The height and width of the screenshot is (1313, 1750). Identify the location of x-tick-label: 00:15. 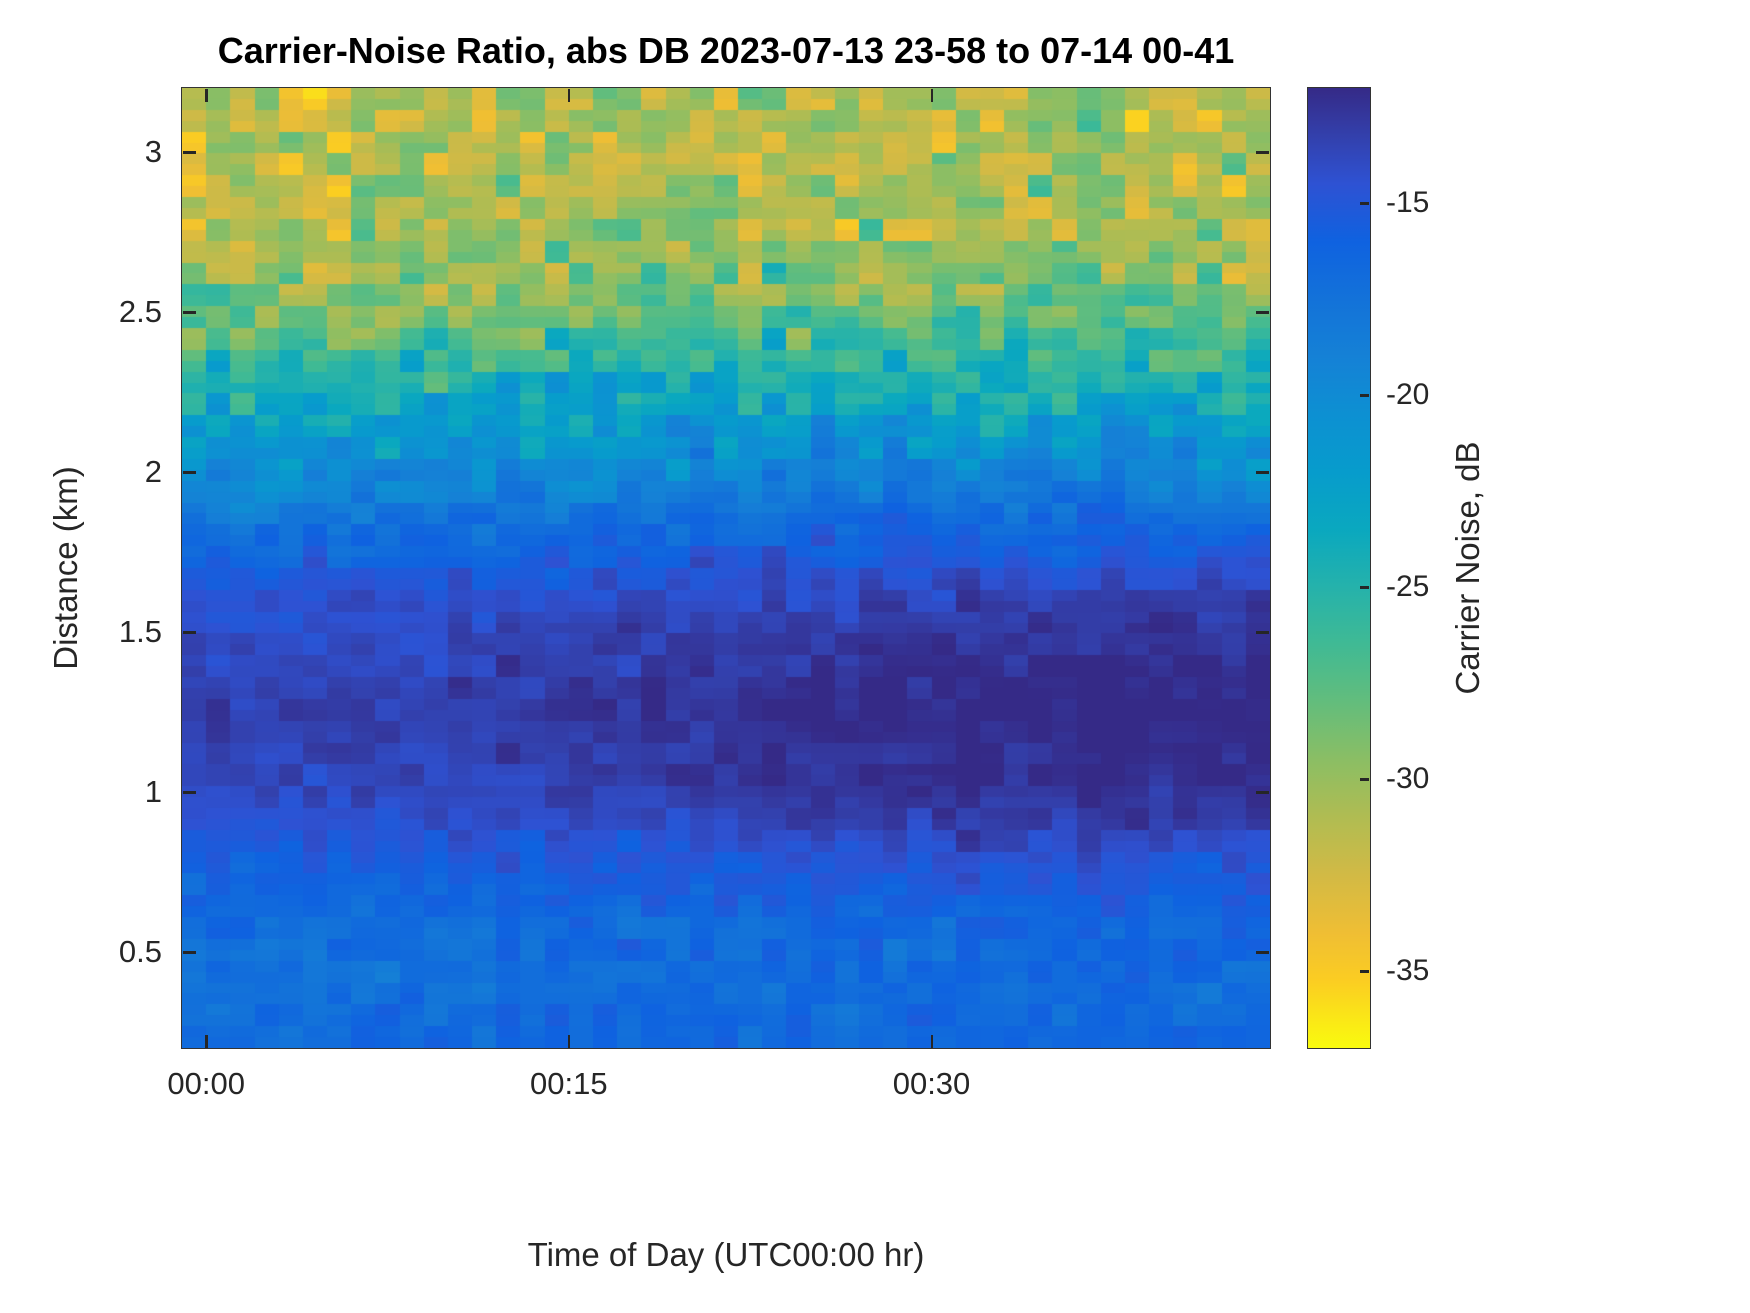
(569, 1083).